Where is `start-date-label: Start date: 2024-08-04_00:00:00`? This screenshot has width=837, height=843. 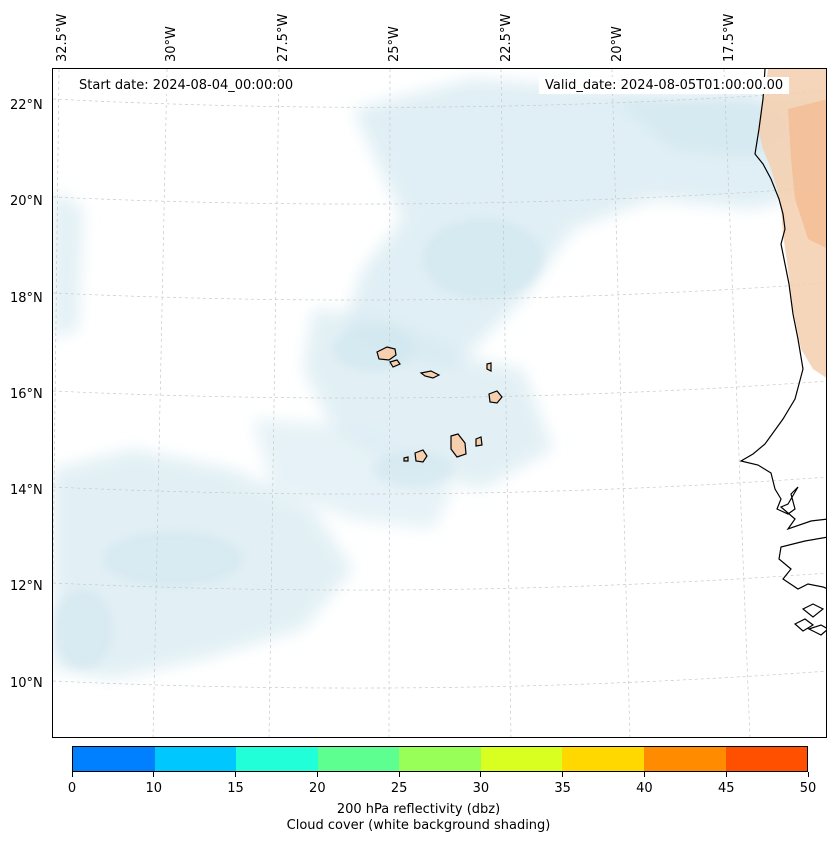
start-date-label: Start date: 2024-08-04_00:00:00 is located at coordinates (186, 85).